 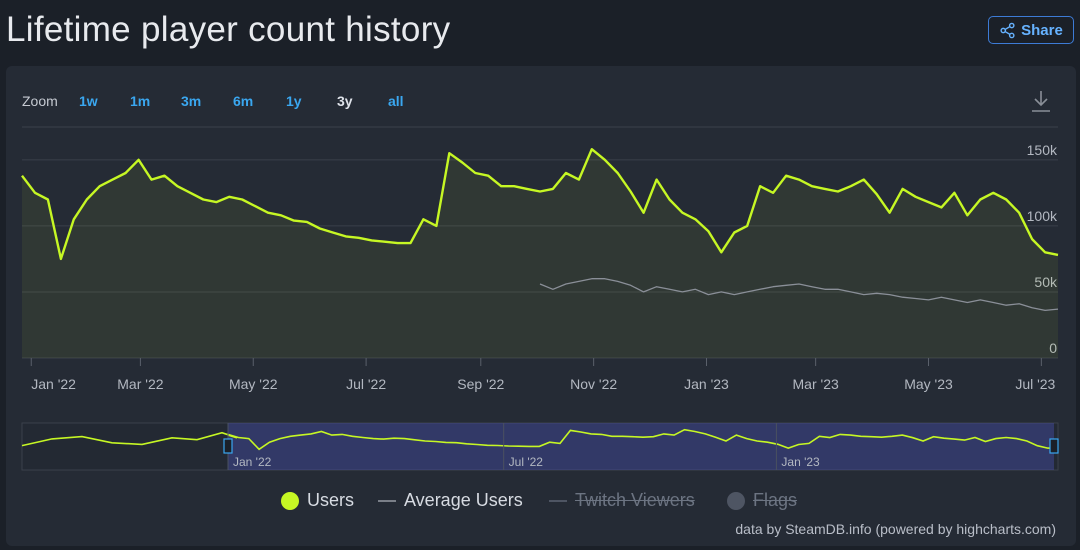 What do you see at coordinates (40, 101) in the screenshot?
I see `zoom-label: Zoom` at bounding box center [40, 101].